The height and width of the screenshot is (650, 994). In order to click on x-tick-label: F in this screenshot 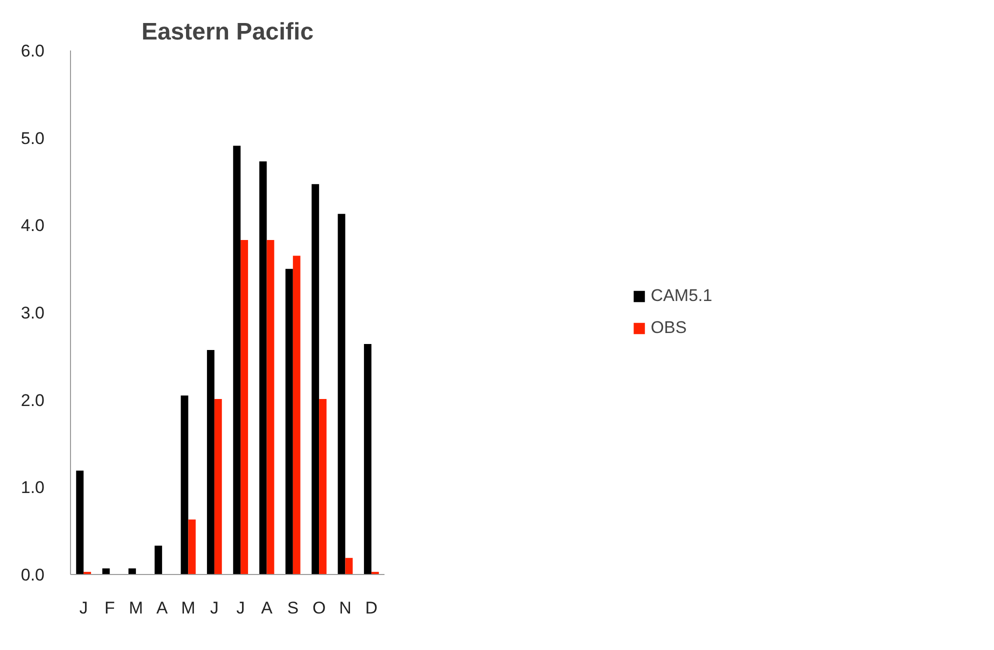, I will do `click(109, 608)`.